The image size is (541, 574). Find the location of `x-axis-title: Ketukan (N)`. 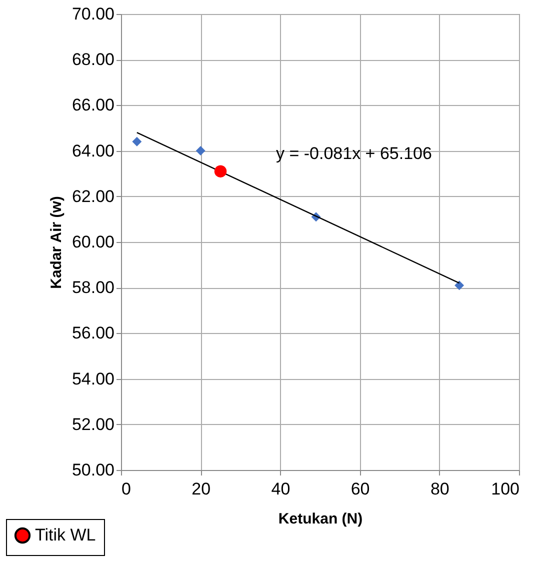

x-axis-title: Ketukan (N) is located at coordinates (320, 519).